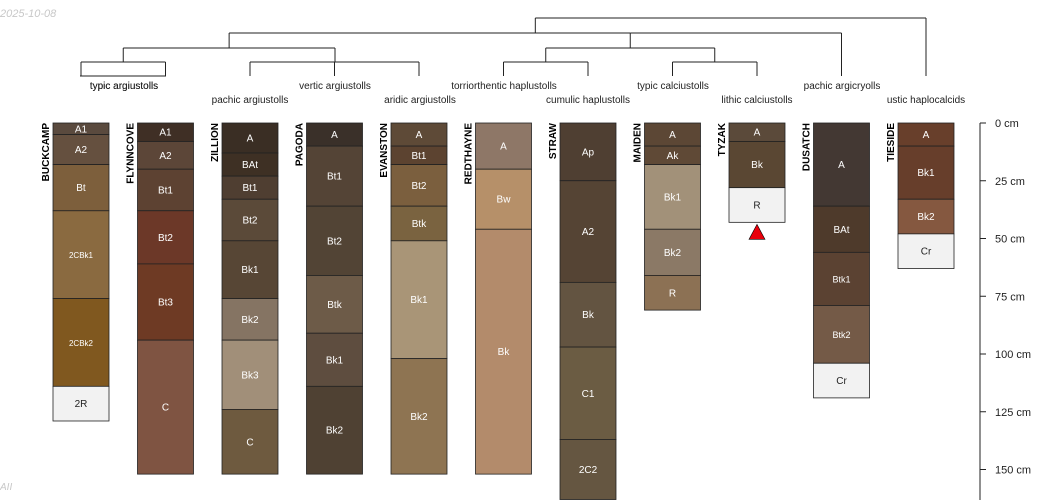  I want to click on taxon-label-straw: cumulic haplustolls, so click(588, 100).